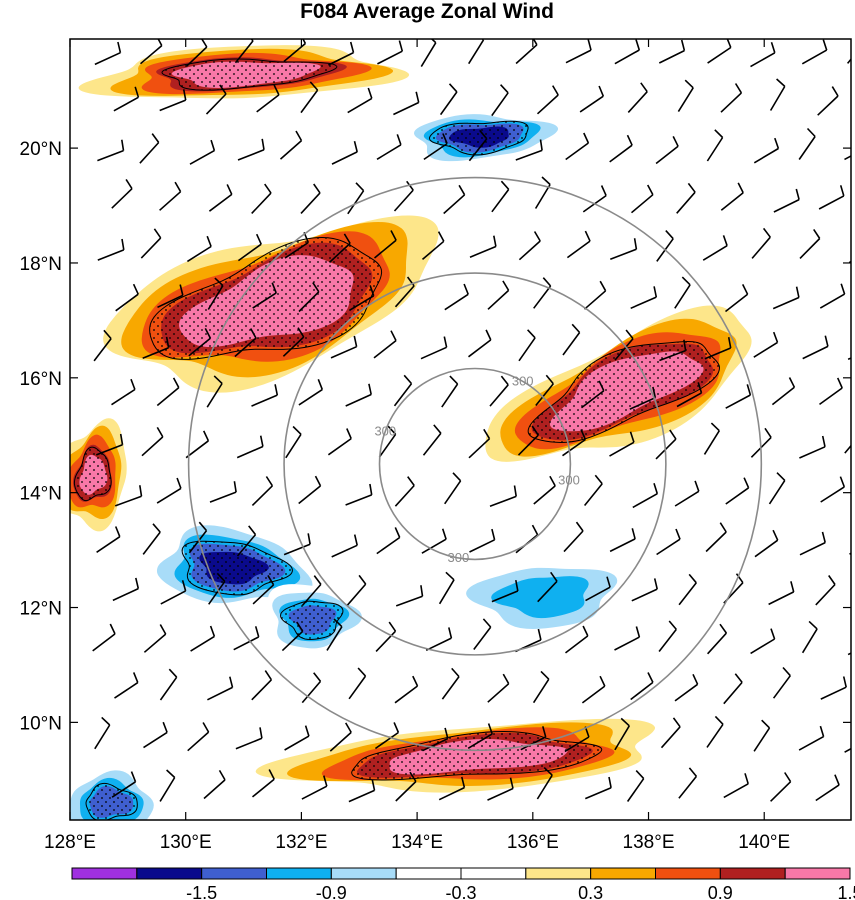 The height and width of the screenshot is (900, 855). Describe the element at coordinates (385, 430) in the screenshot. I see `range-ring-label-left: 300` at that location.